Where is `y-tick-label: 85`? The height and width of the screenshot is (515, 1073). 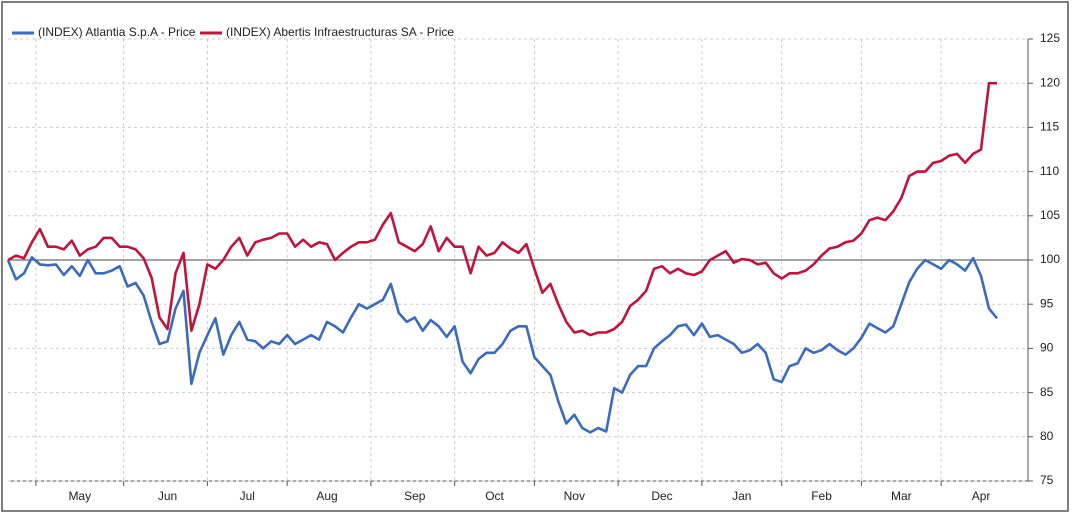 y-tick-label: 85 is located at coordinates (1047, 392).